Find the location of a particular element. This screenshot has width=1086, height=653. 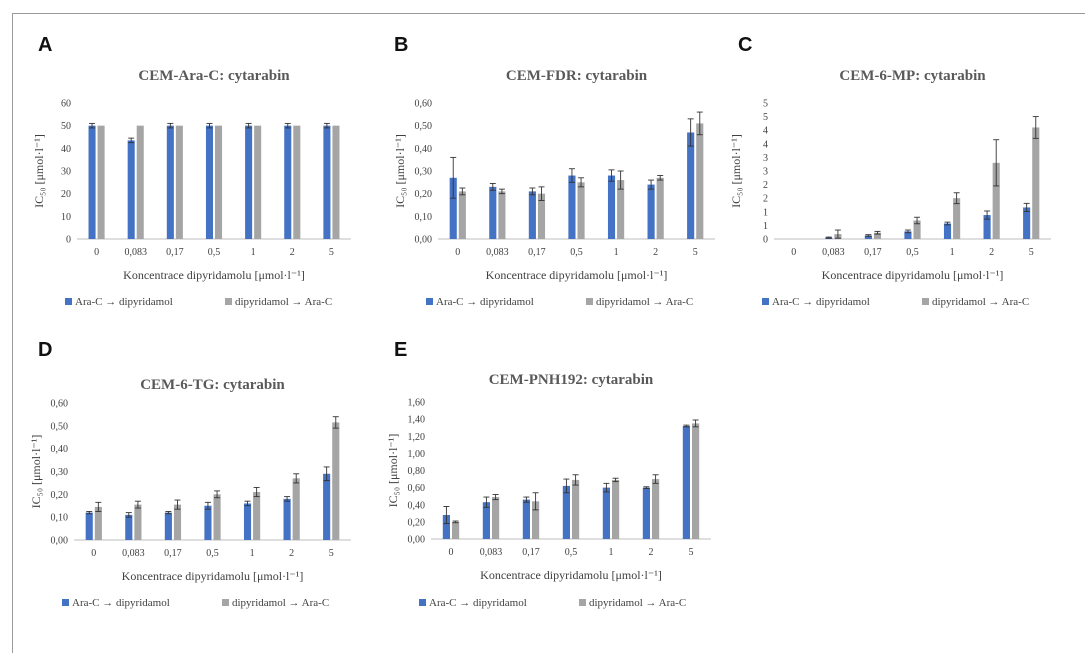

y-tick-label: 60 is located at coordinates (66, 104).